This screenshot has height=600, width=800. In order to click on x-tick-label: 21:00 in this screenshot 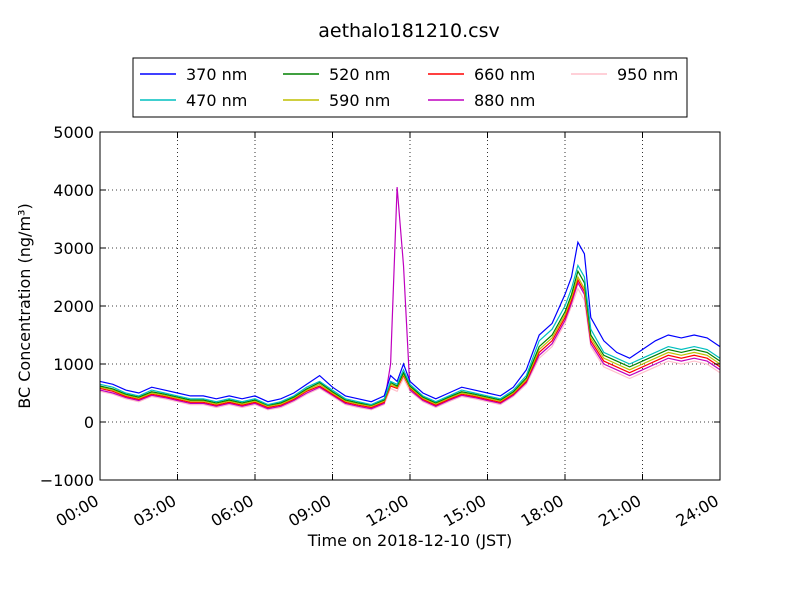, I will do `click(619, 511)`.